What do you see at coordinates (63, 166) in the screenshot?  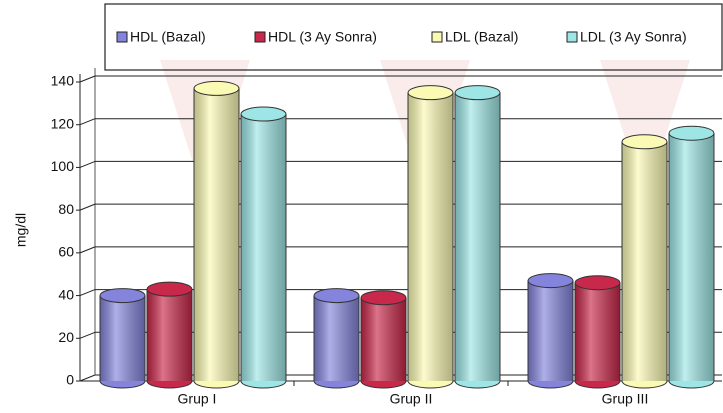 I see `y-tick-label: 100` at bounding box center [63, 166].